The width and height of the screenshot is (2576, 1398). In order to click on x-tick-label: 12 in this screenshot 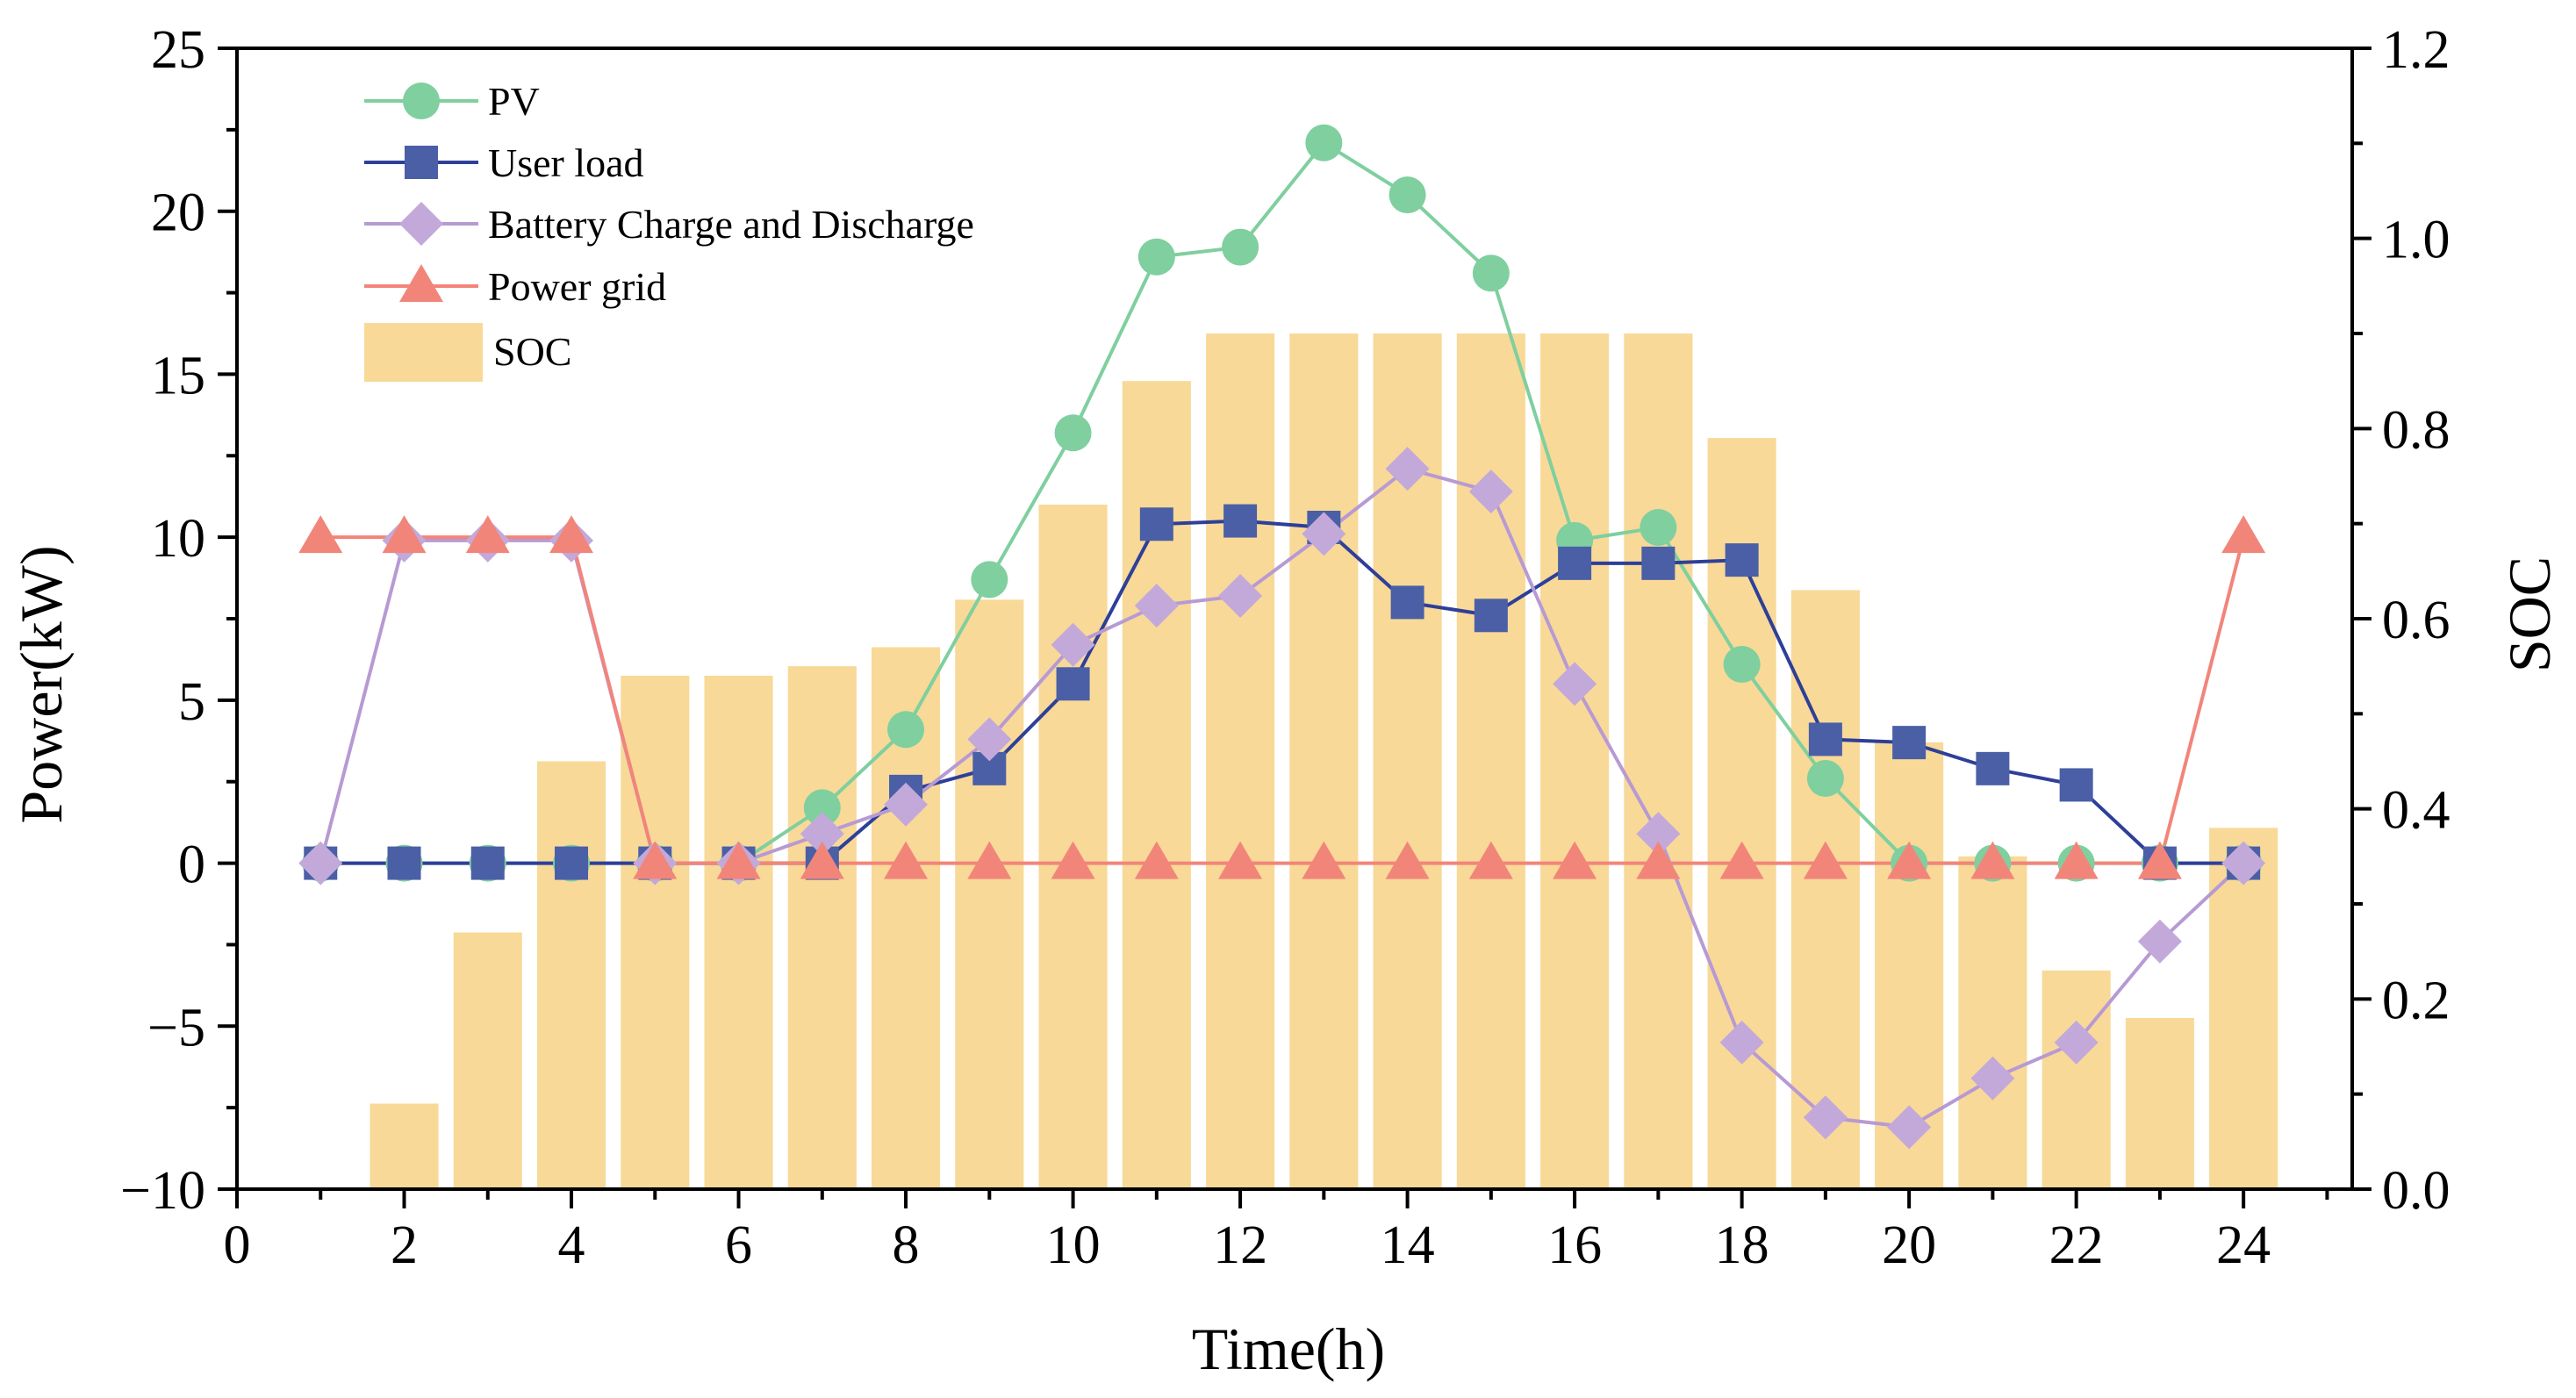, I will do `click(1240, 1245)`.